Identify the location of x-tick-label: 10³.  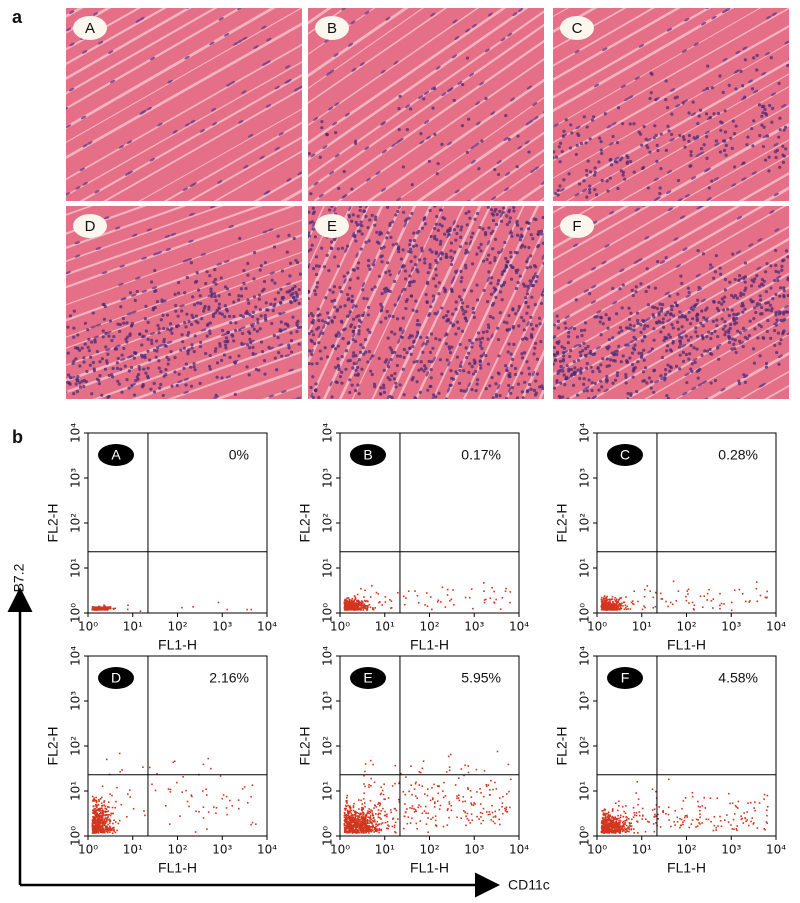
(222, 627).